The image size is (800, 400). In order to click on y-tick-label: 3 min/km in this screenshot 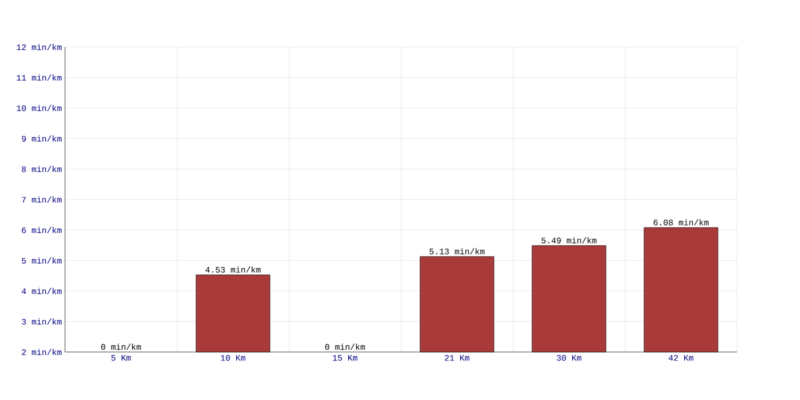, I will do `click(42, 321)`.